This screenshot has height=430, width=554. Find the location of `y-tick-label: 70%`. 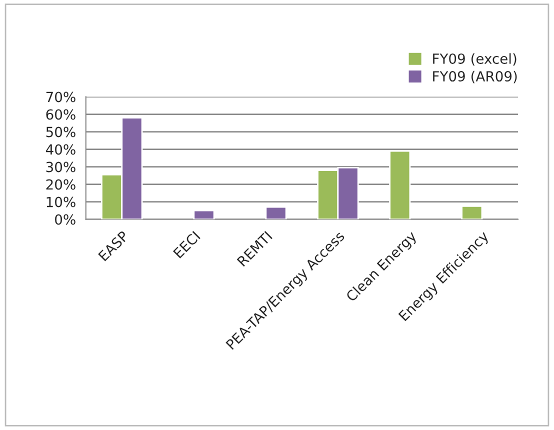

y-tick-label: 70% is located at coordinates (61, 97).